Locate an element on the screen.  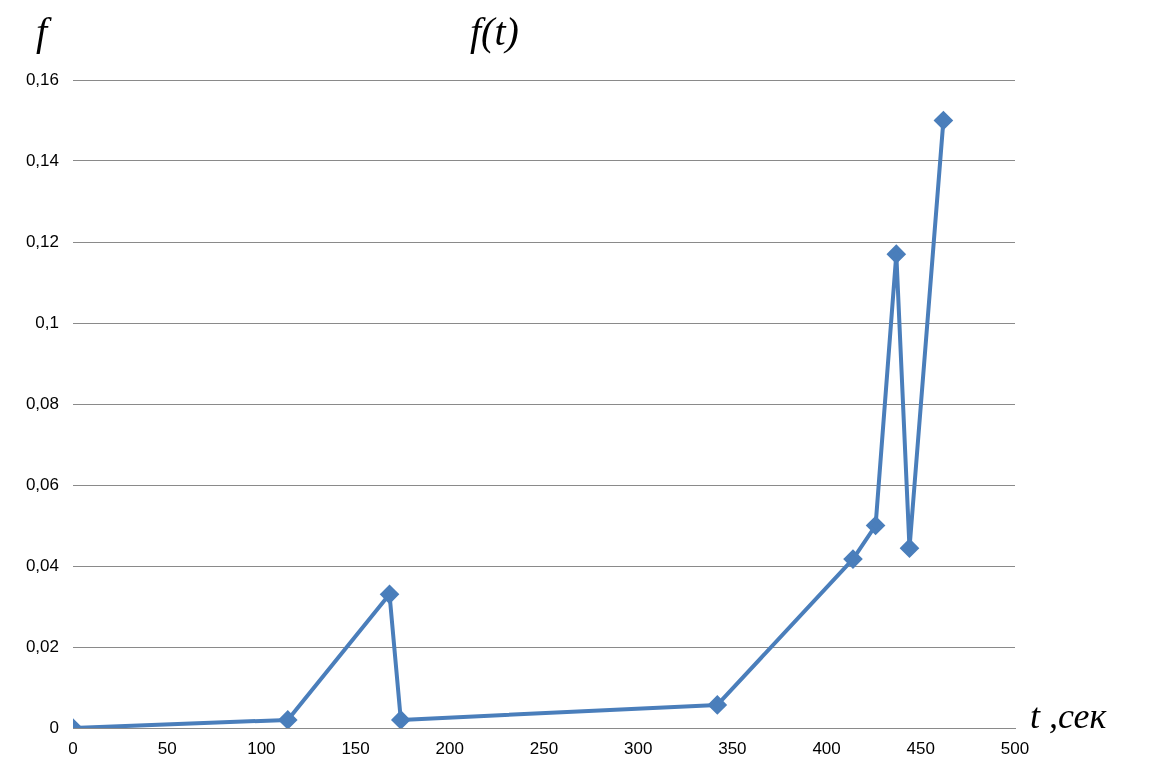
x-tick-label: 0 is located at coordinates (73, 748).